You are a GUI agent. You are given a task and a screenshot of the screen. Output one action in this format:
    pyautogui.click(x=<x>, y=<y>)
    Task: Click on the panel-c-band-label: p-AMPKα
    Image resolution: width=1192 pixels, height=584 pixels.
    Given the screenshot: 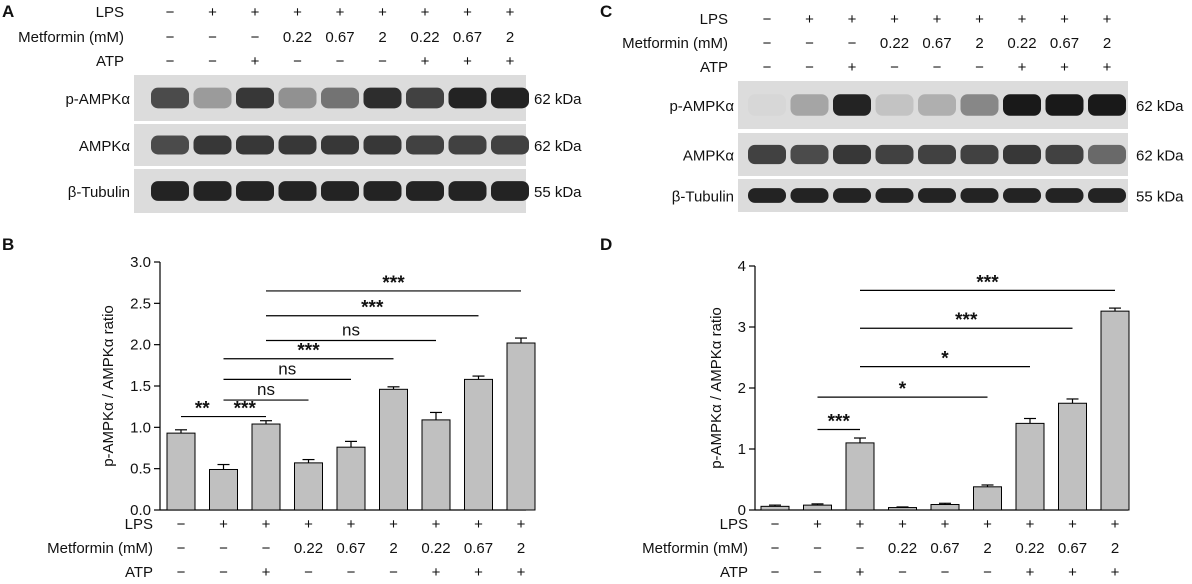 What is the action you would take?
    pyautogui.click(x=701, y=106)
    